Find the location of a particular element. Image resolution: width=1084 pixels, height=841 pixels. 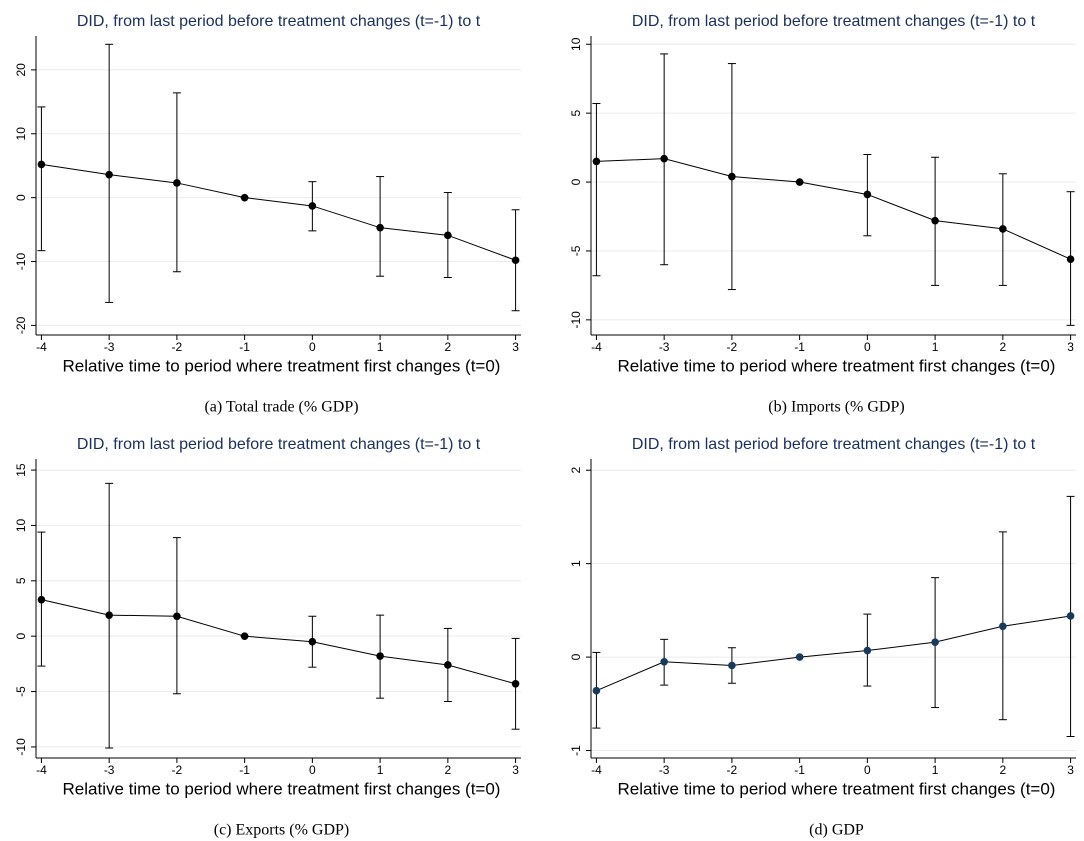

caption: (b) Imports (% GDP) is located at coordinates (836, 407).